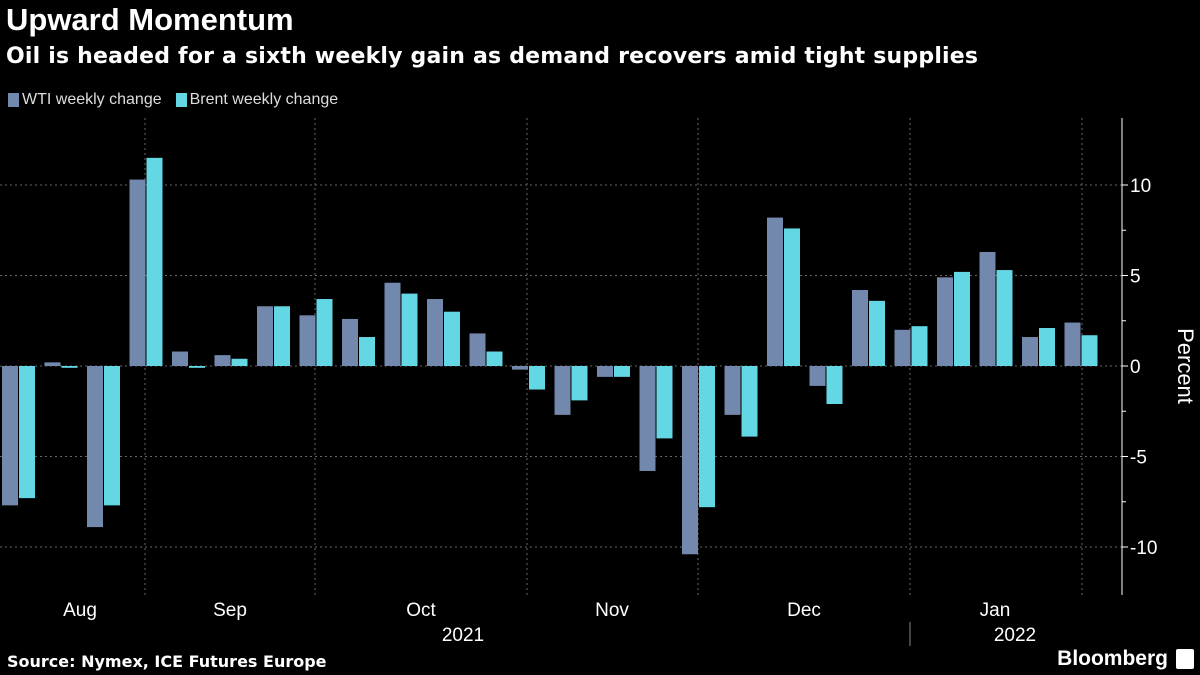 This screenshot has width=1200, height=675. What do you see at coordinates (181, 100) in the screenshot?
I see `legend-swatch-brent` at bounding box center [181, 100].